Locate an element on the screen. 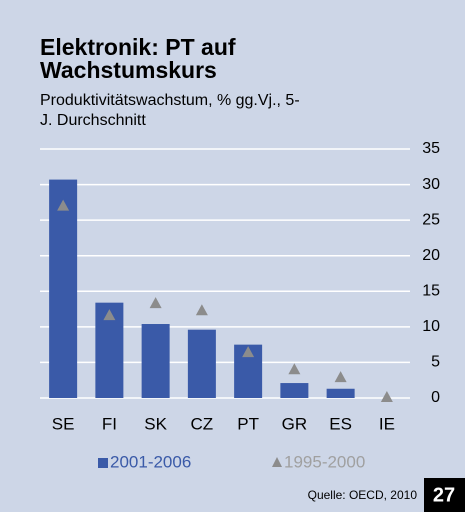 The width and height of the screenshot is (465, 512). x-tick-label: PT is located at coordinates (248, 423).